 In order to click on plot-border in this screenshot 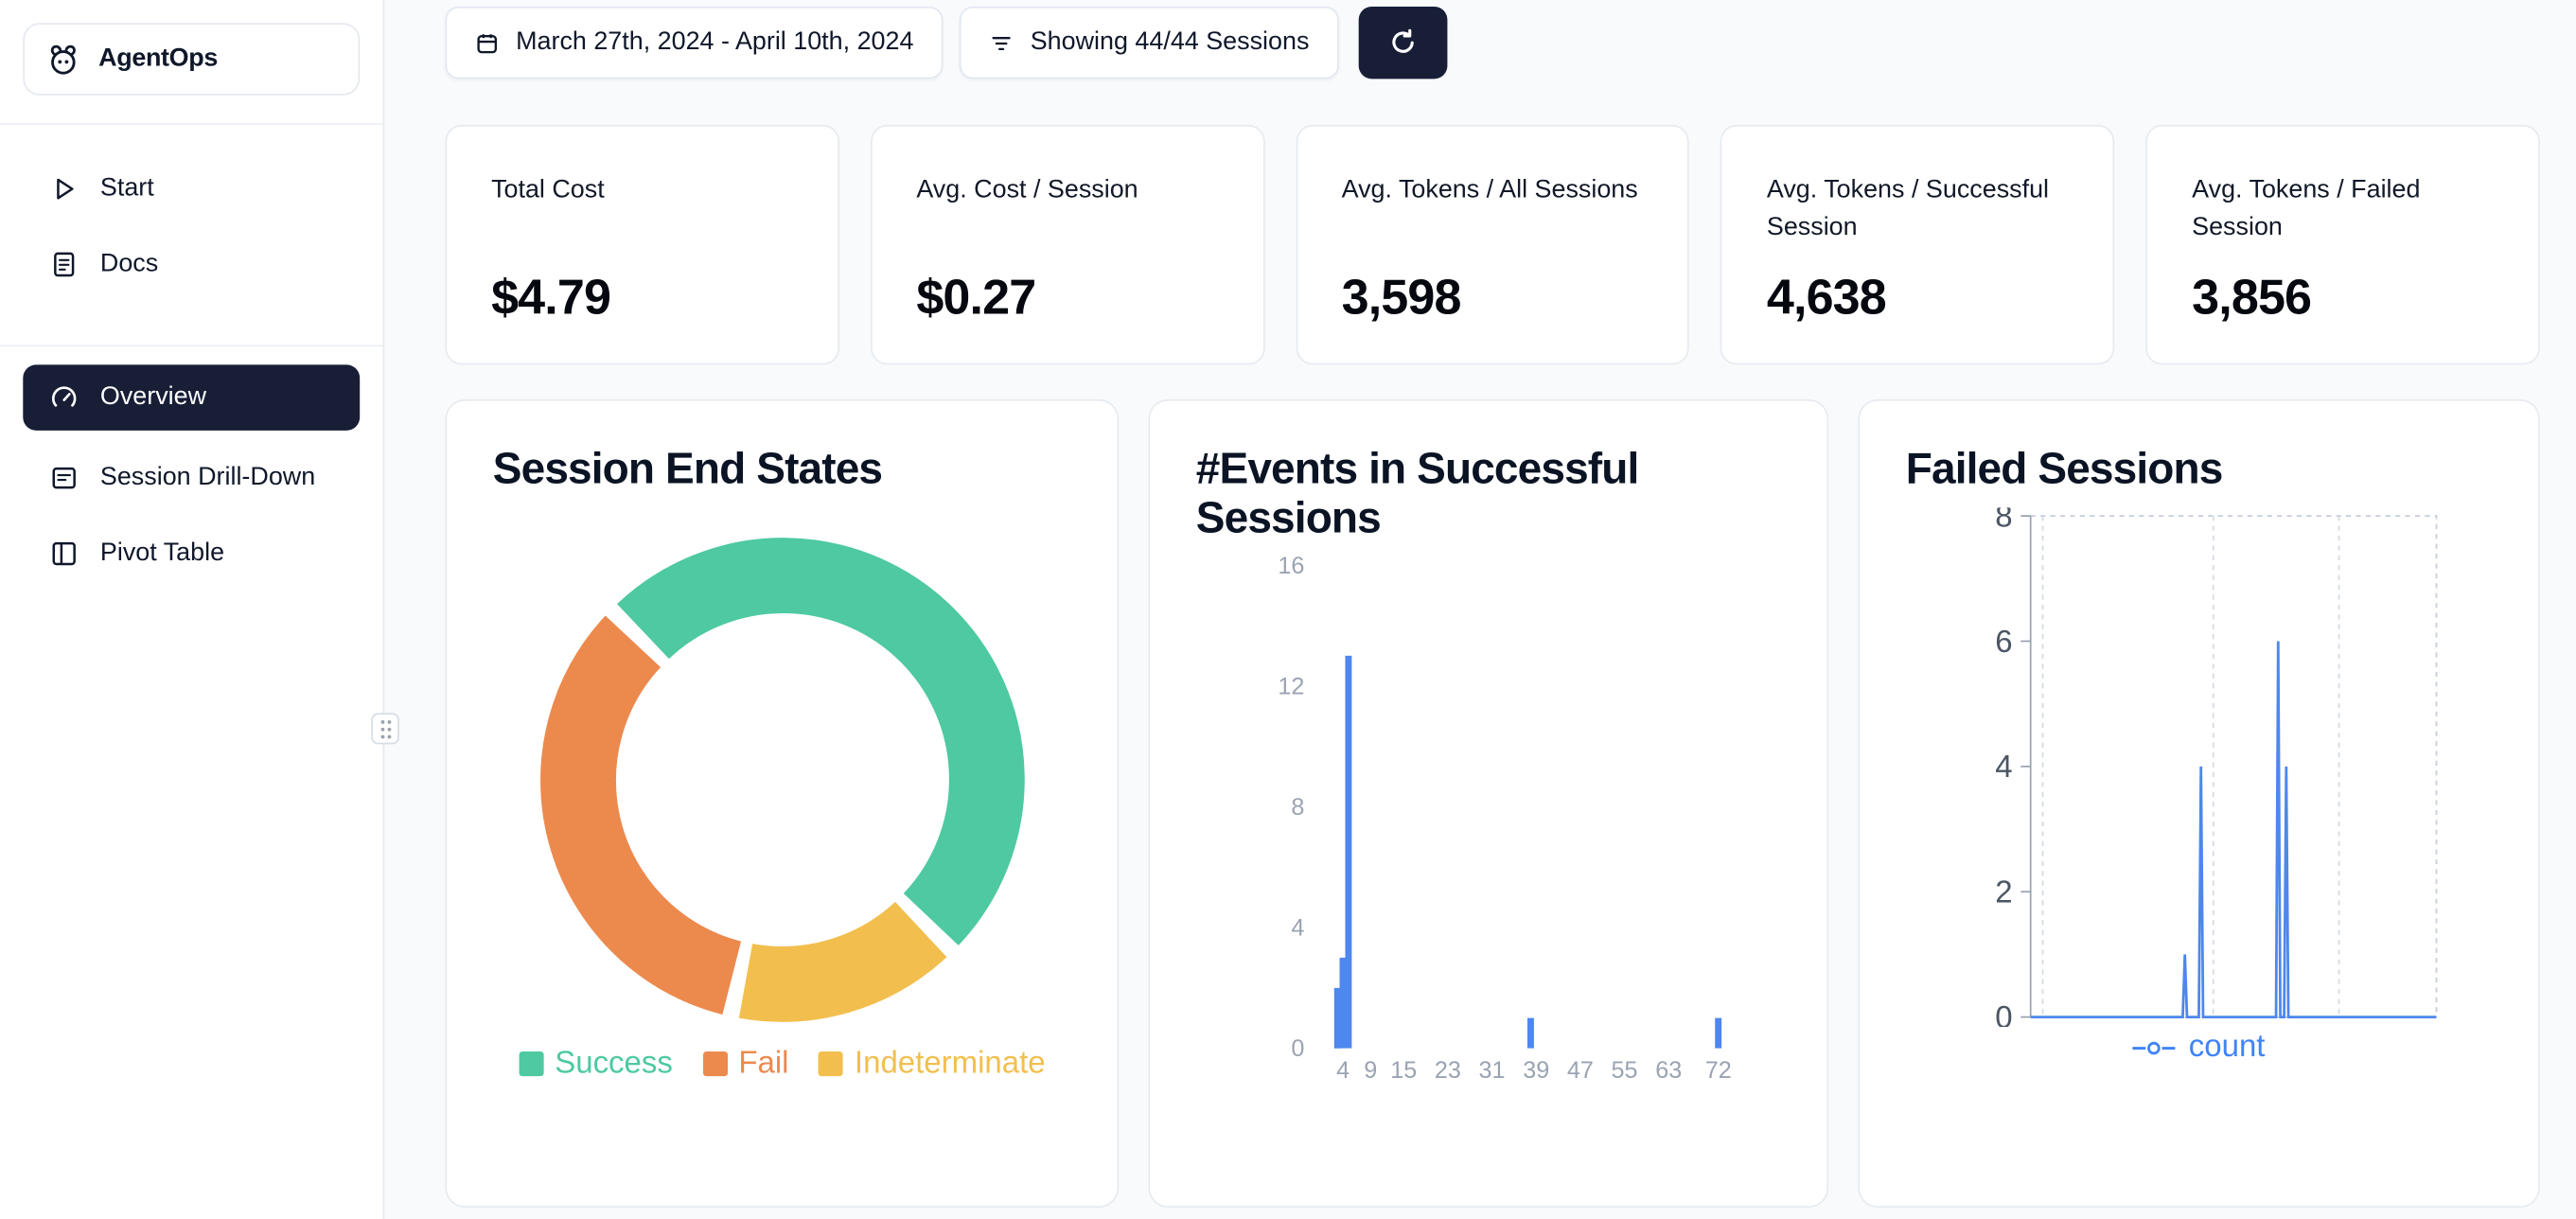, I will do `click(2234, 765)`.